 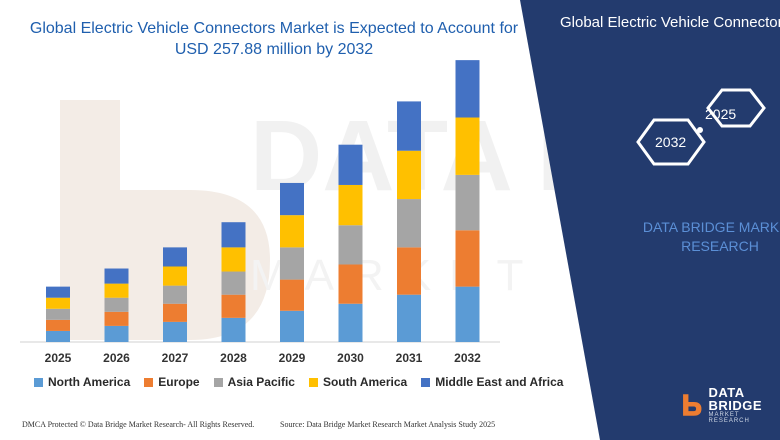 I want to click on legend-label: North America, so click(x=89, y=382).